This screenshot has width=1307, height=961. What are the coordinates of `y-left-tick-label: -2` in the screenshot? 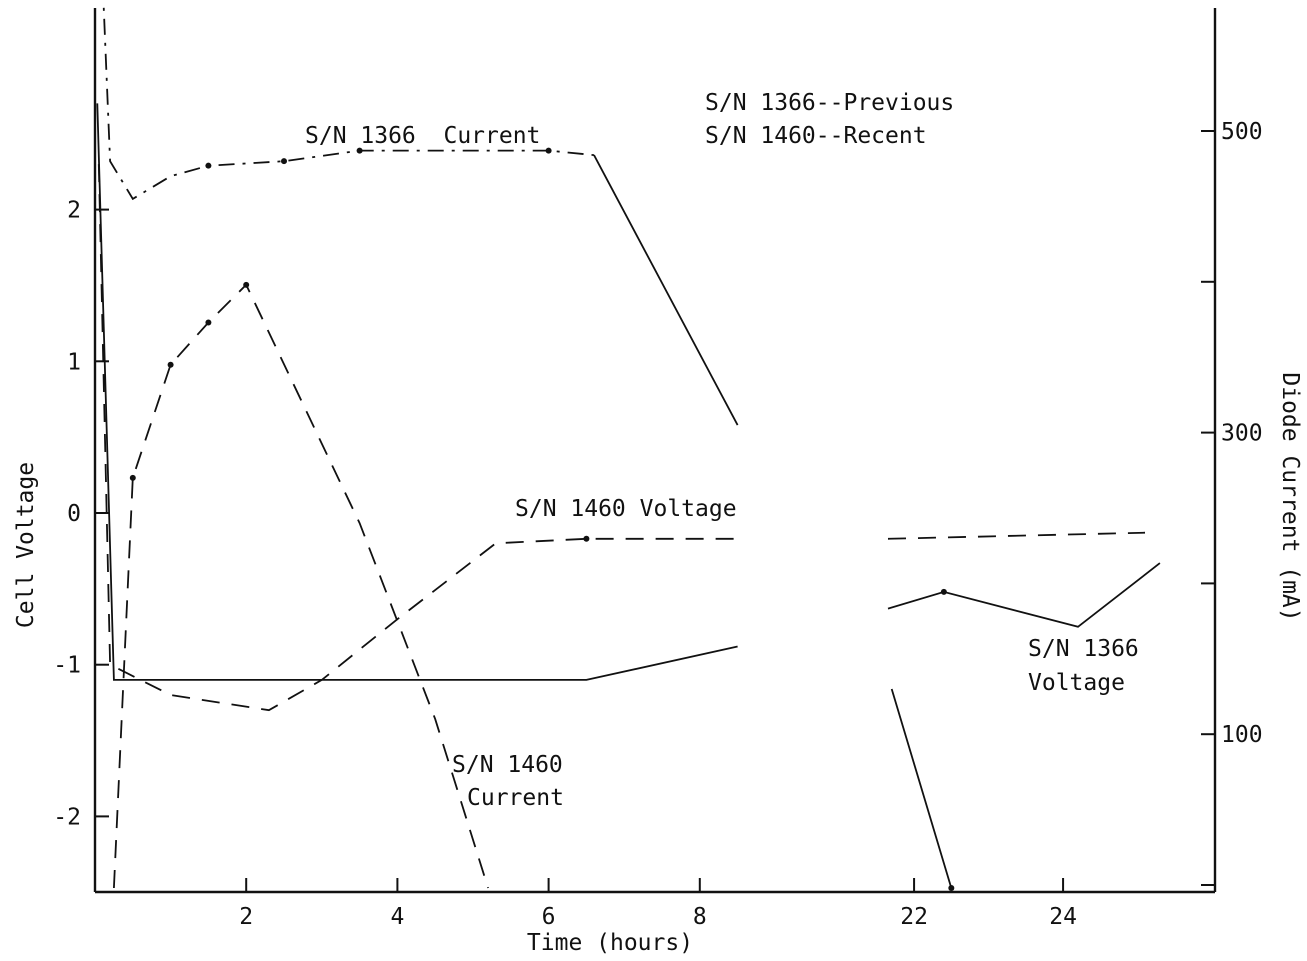 It's located at (67, 817).